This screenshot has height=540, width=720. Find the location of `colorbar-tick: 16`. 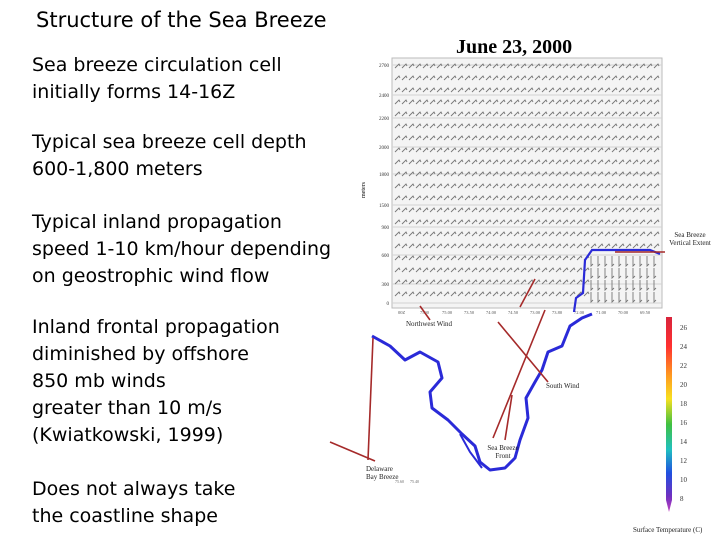

colorbar-tick: 16 is located at coordinates (684, 423).